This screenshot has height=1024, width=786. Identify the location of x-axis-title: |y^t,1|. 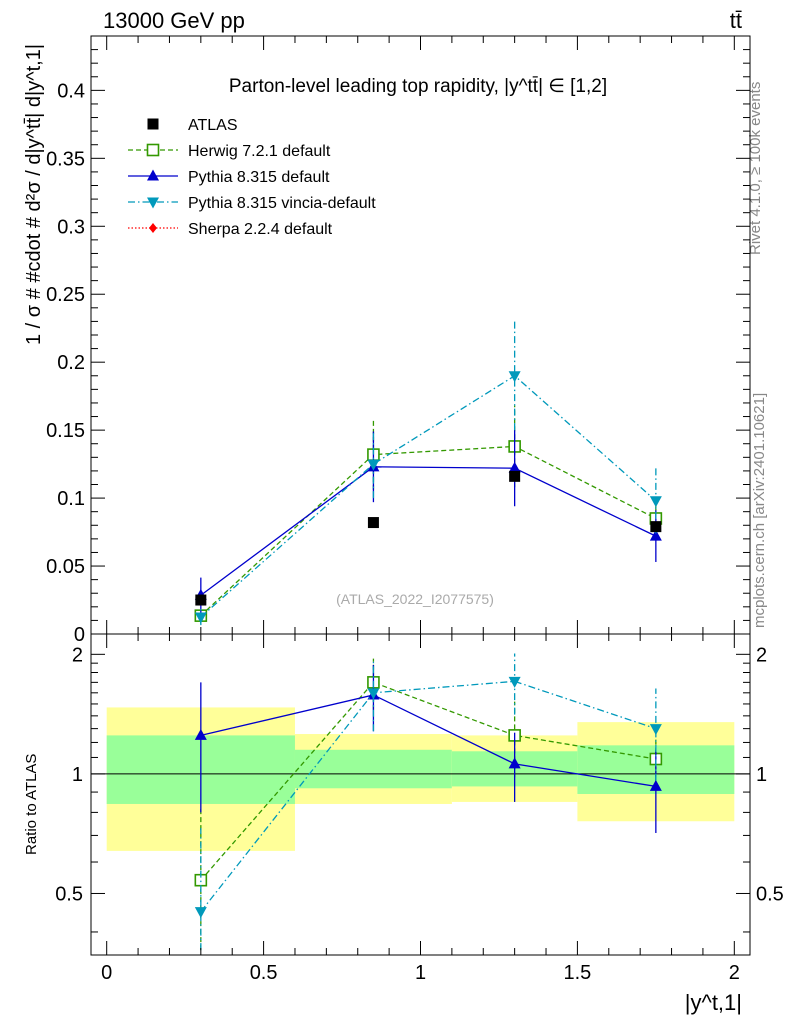
(713, 1002).